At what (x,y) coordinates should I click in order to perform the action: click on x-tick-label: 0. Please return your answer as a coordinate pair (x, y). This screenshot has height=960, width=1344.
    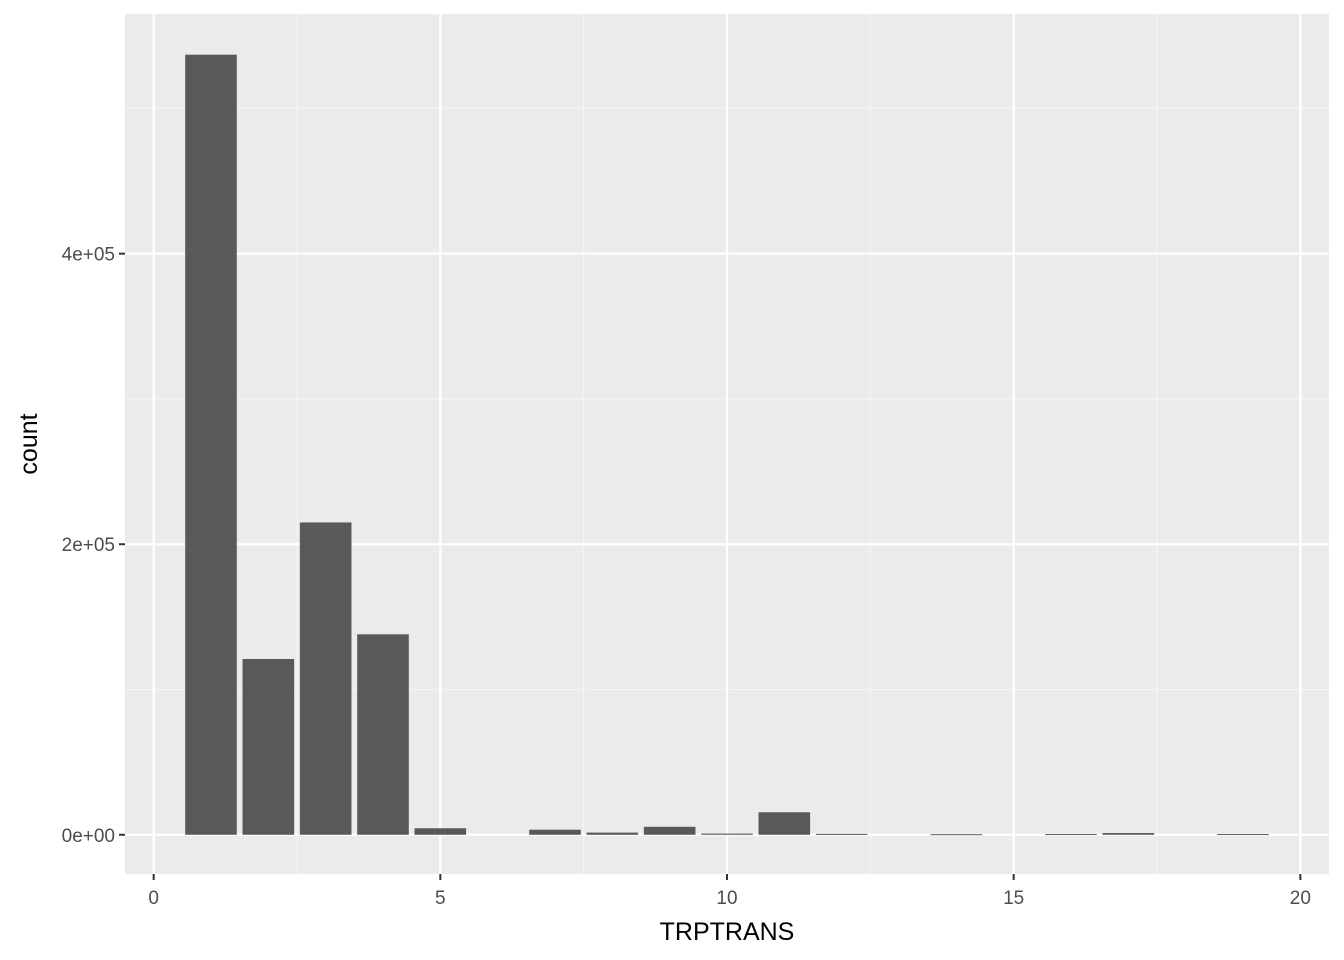
    Looking at the image, I should click on (153, 898).